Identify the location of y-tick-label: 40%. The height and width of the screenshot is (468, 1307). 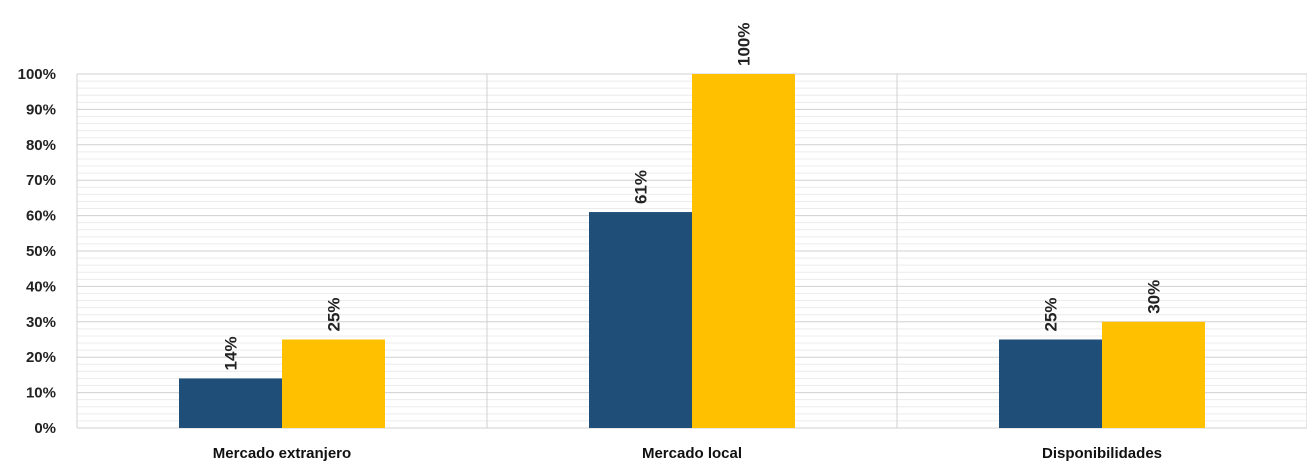
(41, 286).